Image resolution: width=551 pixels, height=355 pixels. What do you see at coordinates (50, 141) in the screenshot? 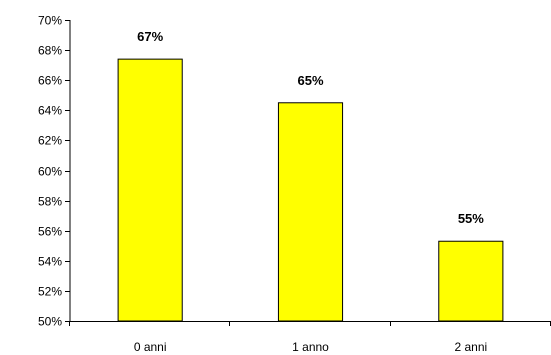
I see `y-tick-label: 62%` at bounding box center [50, 141].